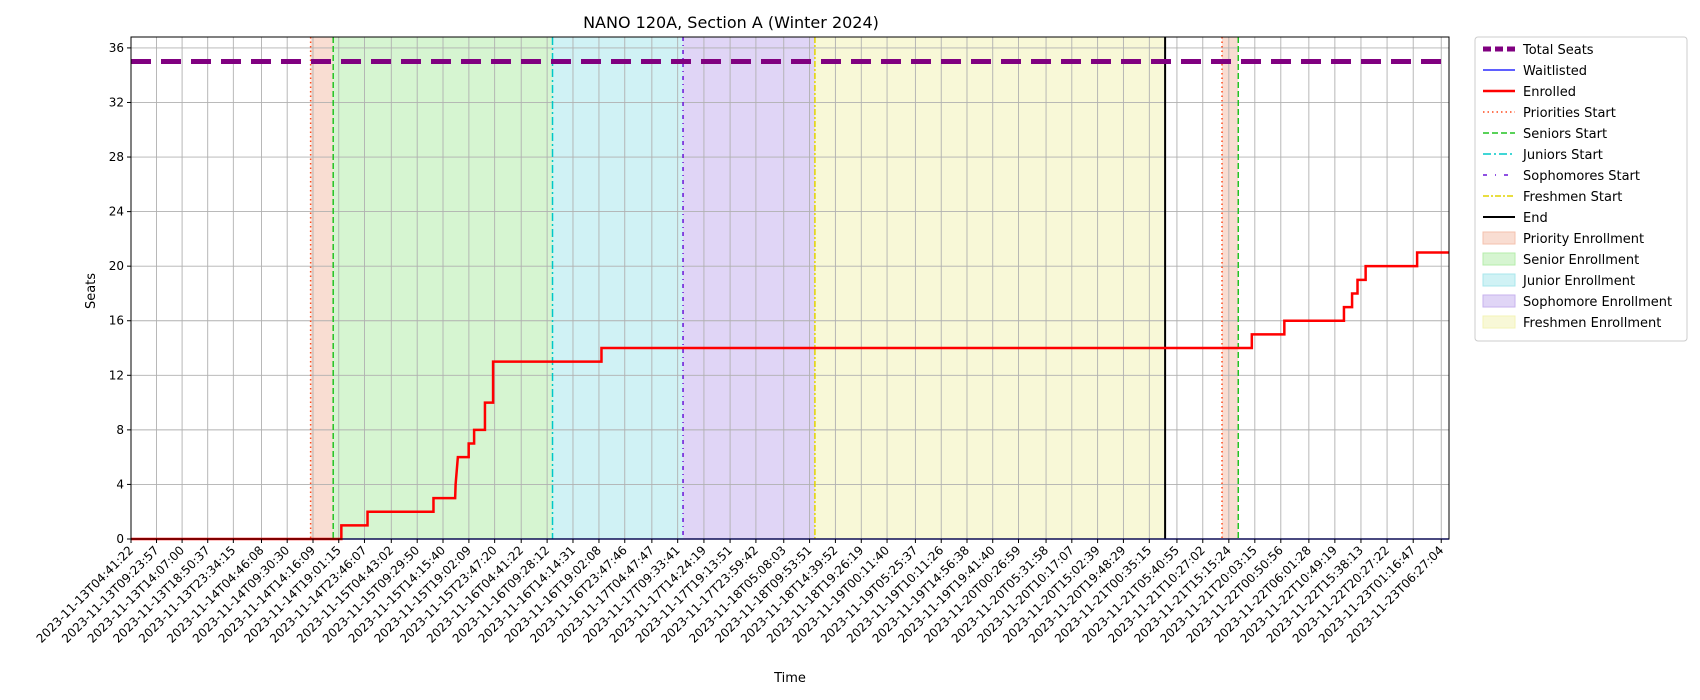  Describe the element at coordinates (731, 22) in the screenshot. I see `chart-title: NANO 120A, Section A (Winter 2024)` at that location.